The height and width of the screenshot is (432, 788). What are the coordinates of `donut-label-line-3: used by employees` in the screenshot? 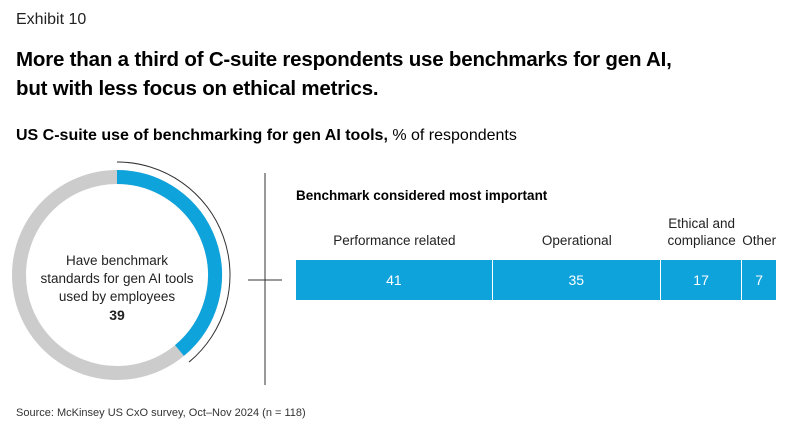 It's located at (117, 296).